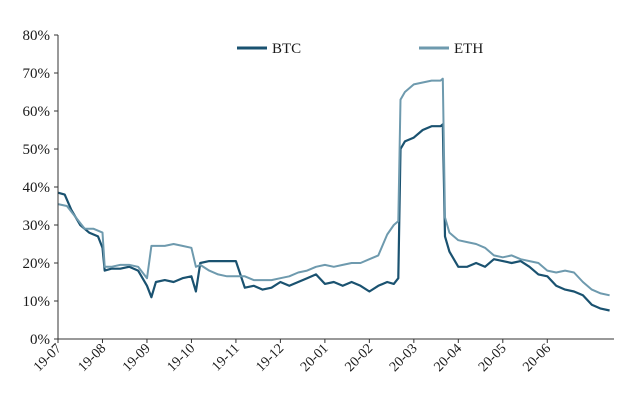  Describe the element at coordinates (37, 226) in the screenshot. I see `y-tick-label: 30%` at that location.